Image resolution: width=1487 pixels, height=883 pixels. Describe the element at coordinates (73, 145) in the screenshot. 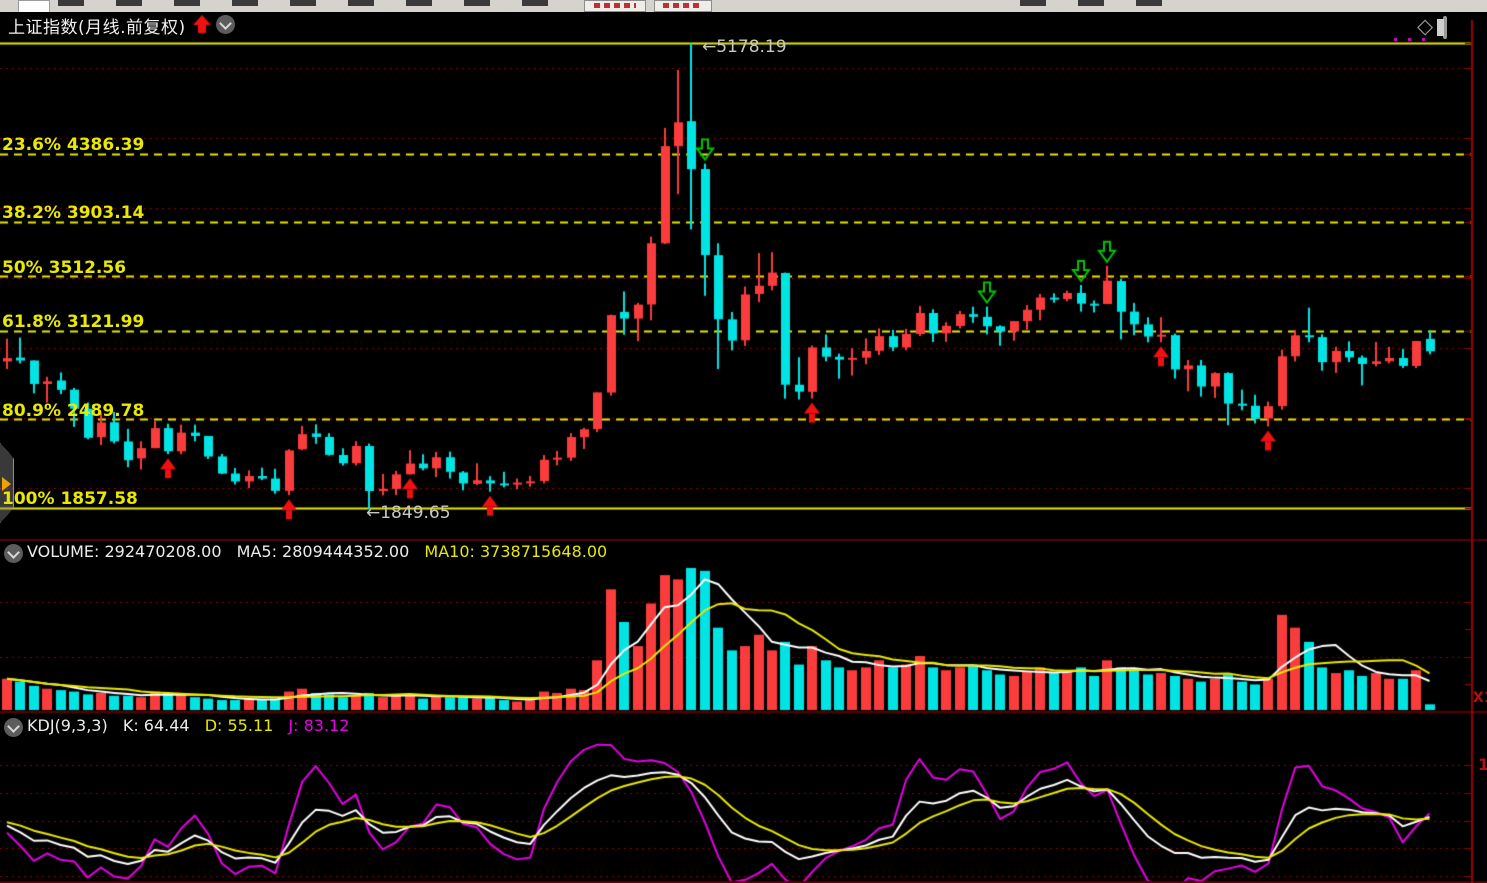

I see `fib-label-23-6: 23.6% 4386.39` at that location.